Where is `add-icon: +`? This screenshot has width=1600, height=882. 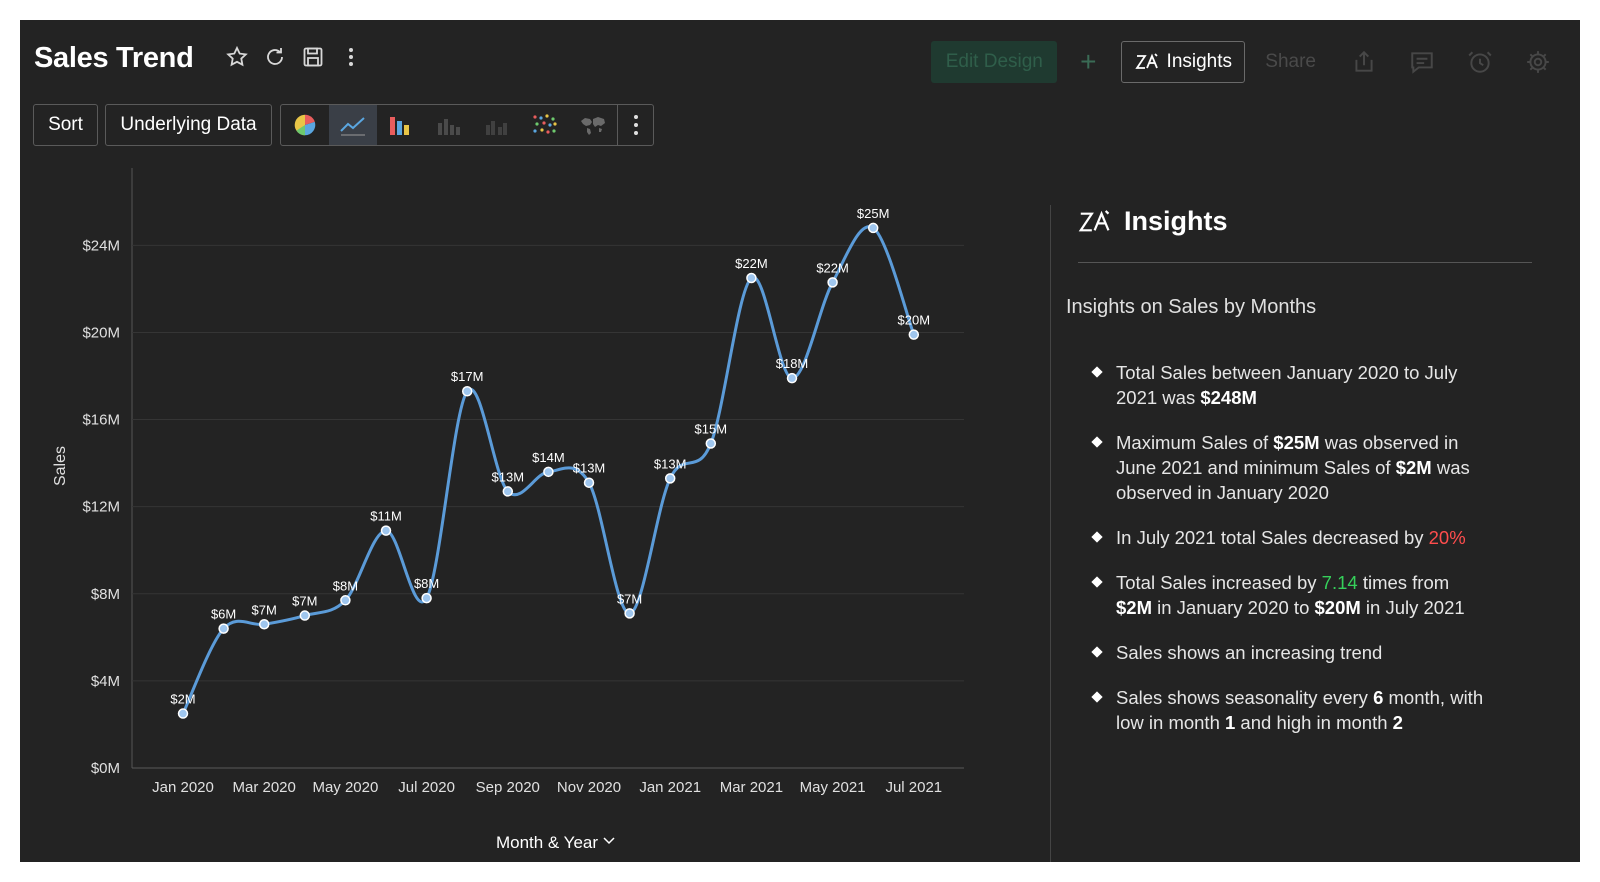 add-icon: + is located at coordinates (1088, 61).